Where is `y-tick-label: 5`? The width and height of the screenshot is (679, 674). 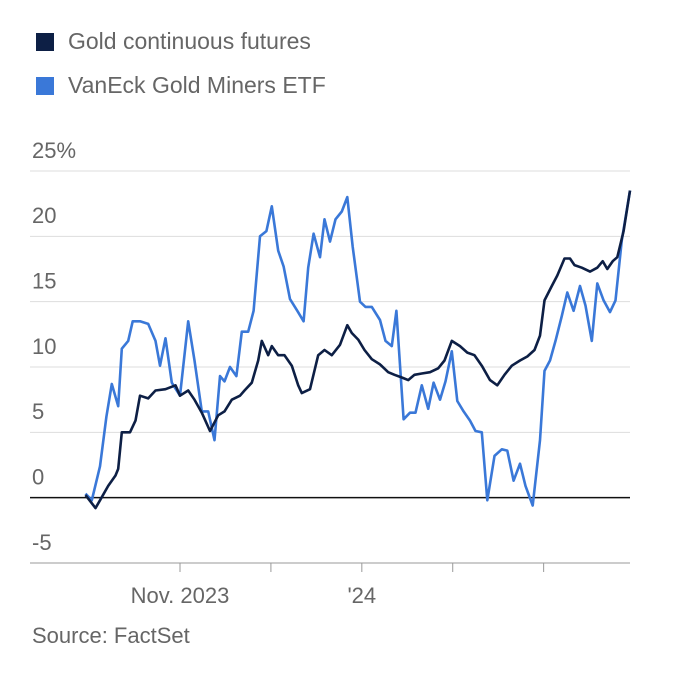 y-tick-label: 5 is located at coordinates (38, 411).